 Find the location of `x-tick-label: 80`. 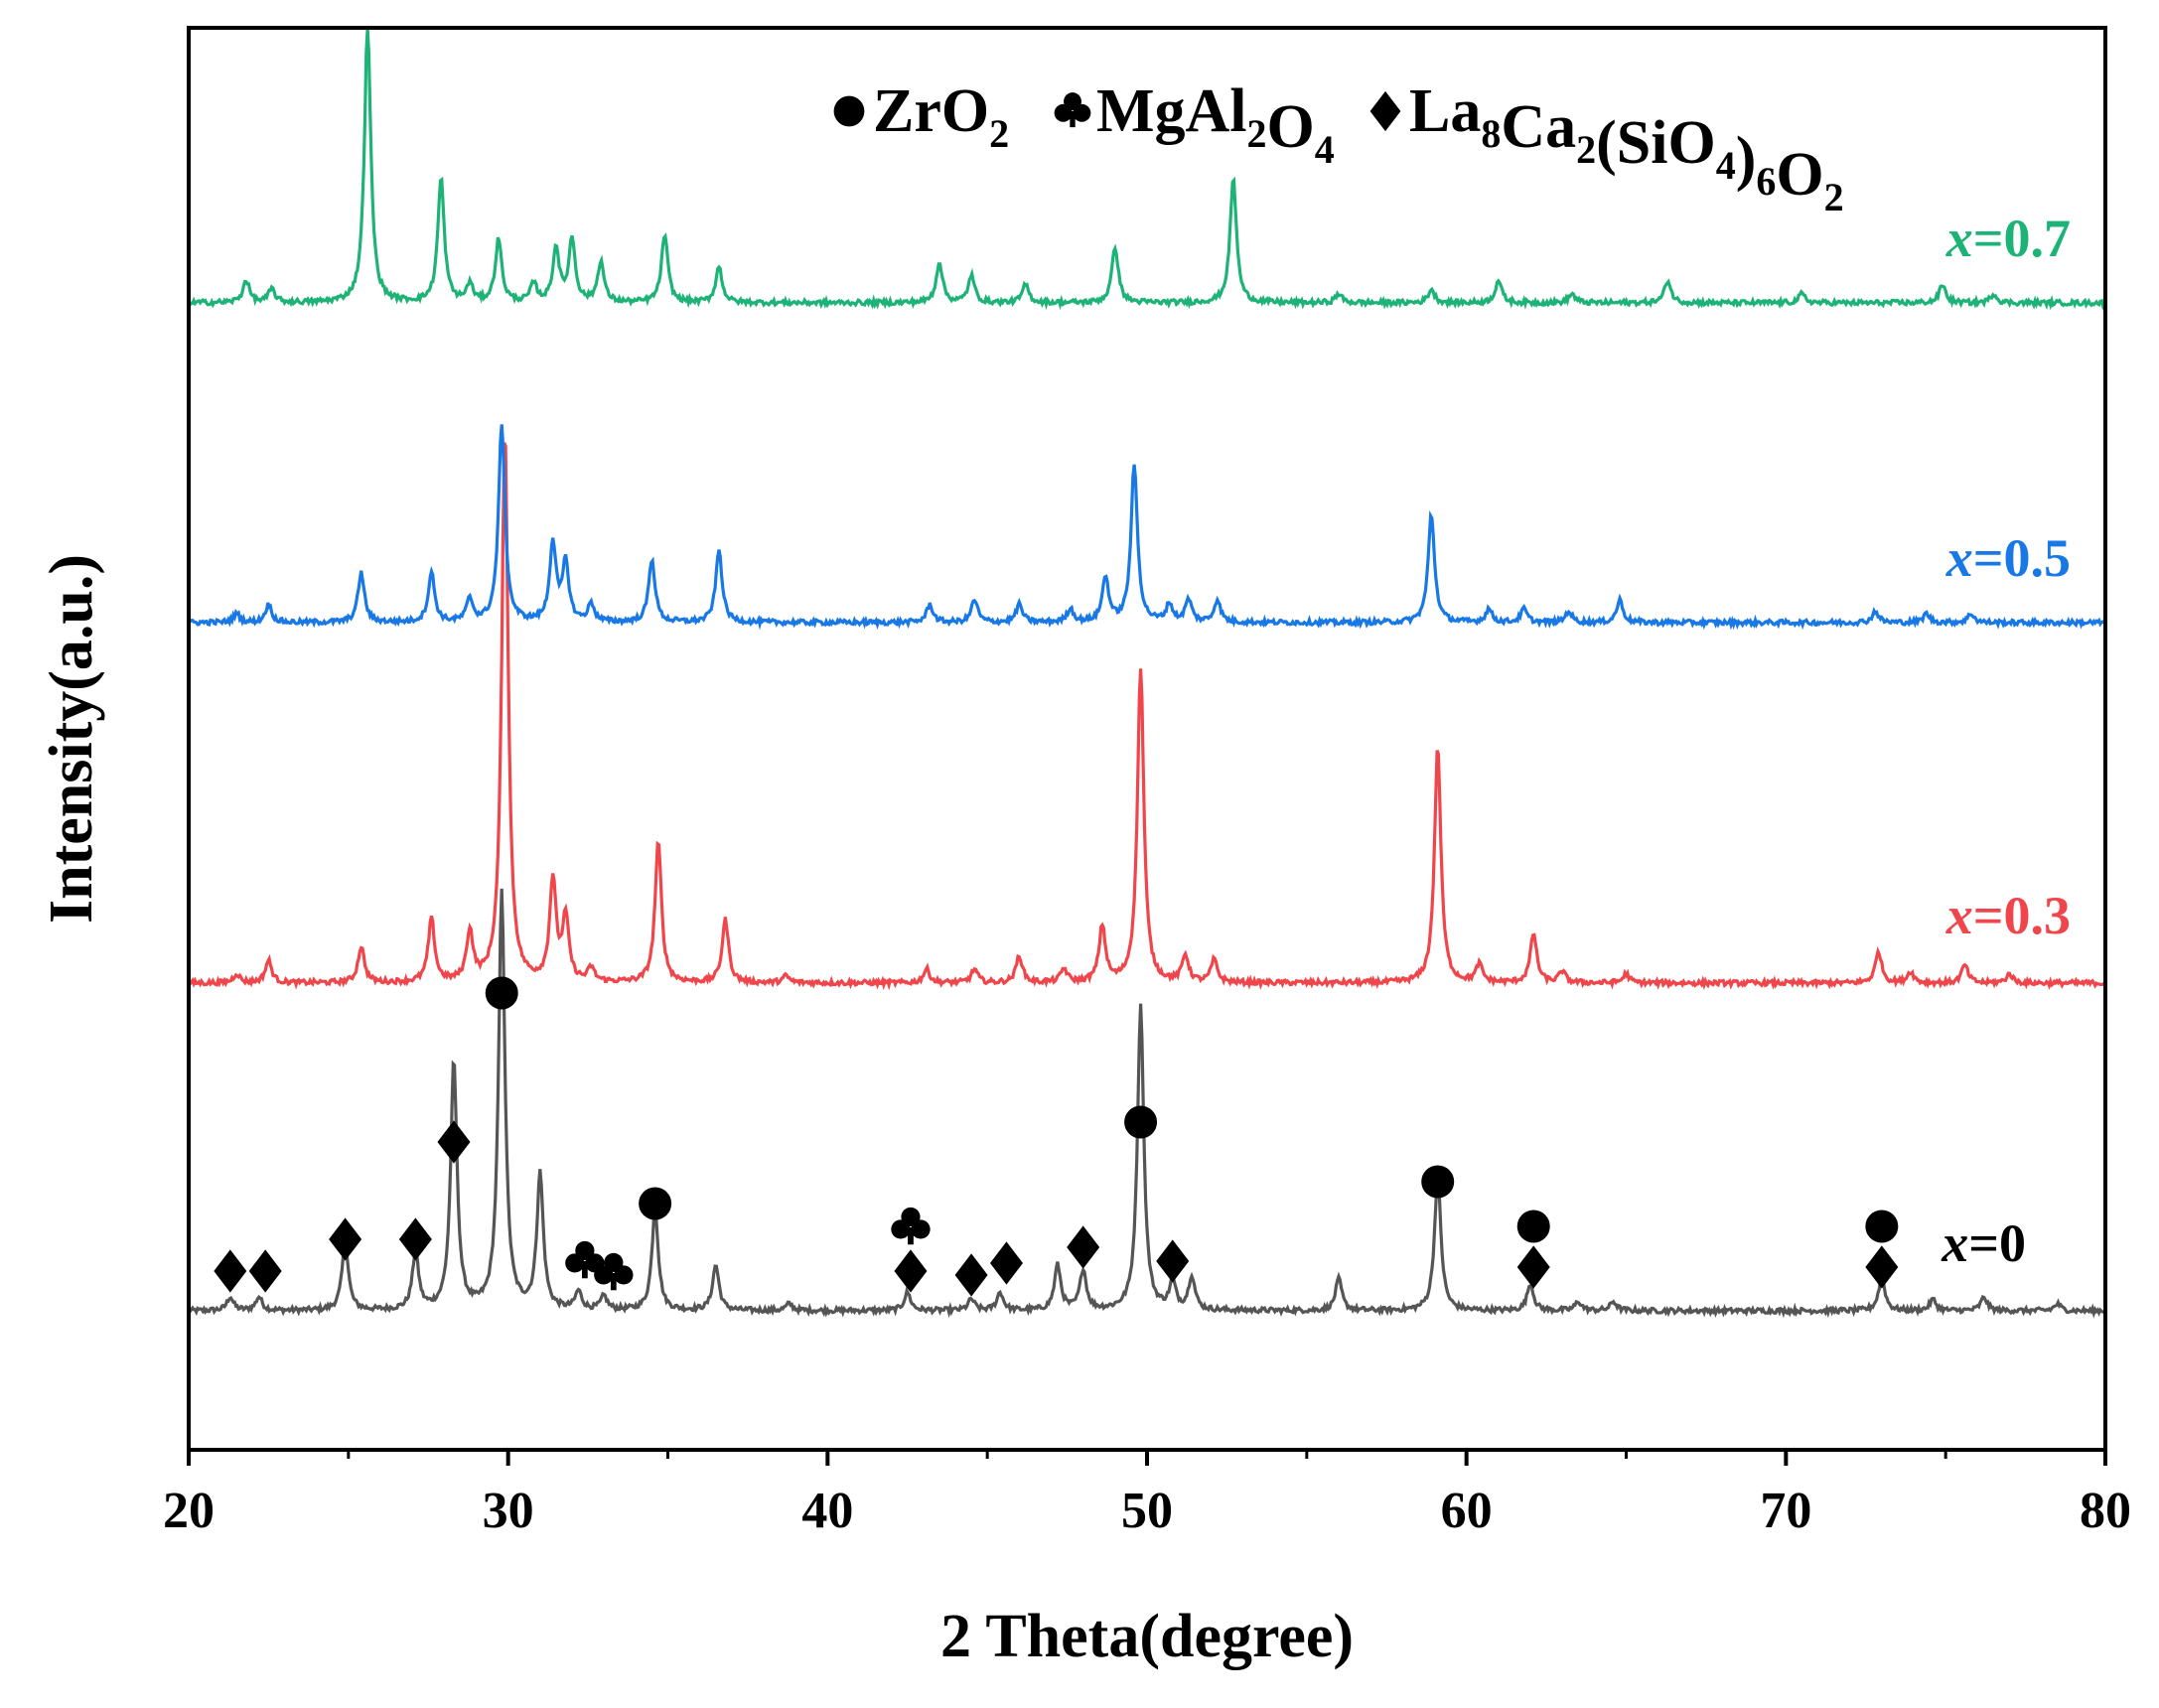

x-tick-label: 80 is located at coordinates (2105, 1511).